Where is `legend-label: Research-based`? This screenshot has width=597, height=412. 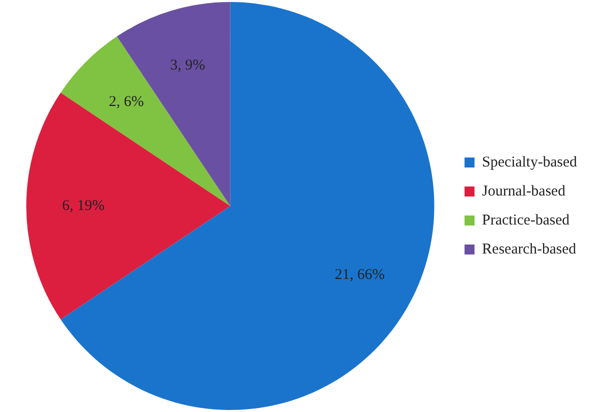 legend-label: Research-based is located at coordinates (529, 249).